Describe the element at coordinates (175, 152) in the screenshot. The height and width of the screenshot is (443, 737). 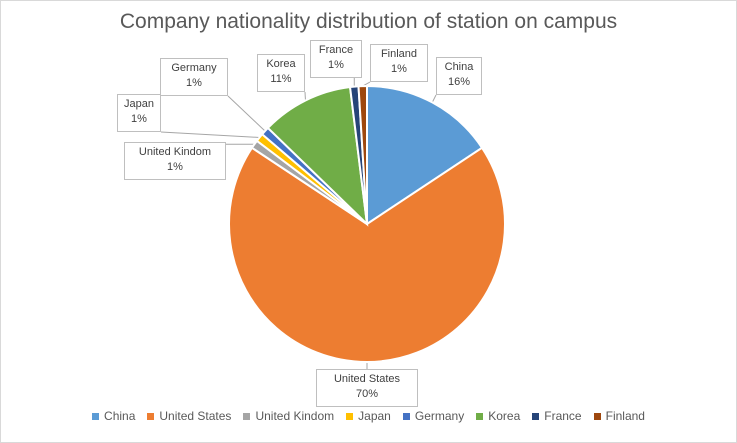
I see `data-label-category: United Kindom` at that location.